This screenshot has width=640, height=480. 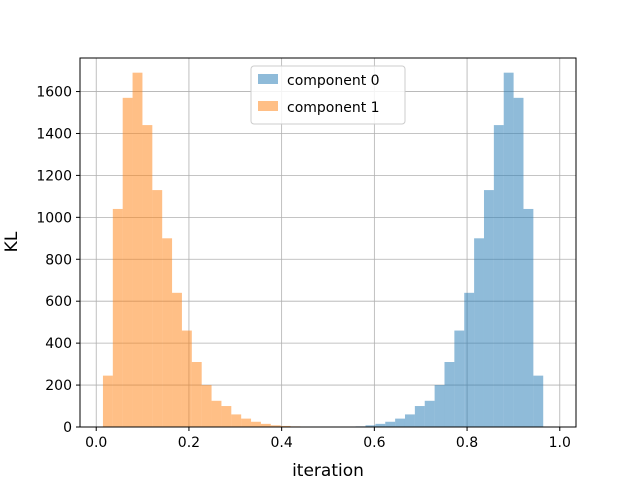 What do you see at coordinates (58, 386) in the screenshot?
I see `y-tick-label: 200` at bounding box center [58, 386].